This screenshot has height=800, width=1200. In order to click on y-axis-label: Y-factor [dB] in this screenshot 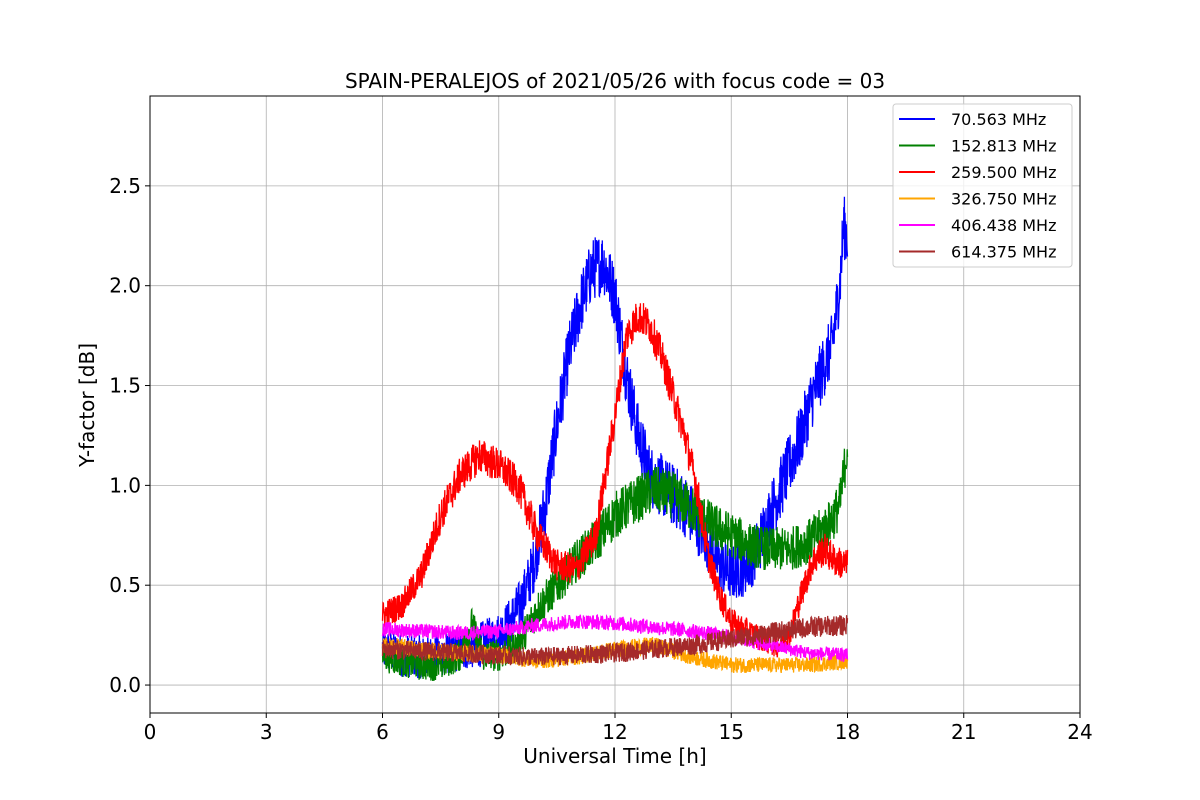, I will do `click(87, 405)`.